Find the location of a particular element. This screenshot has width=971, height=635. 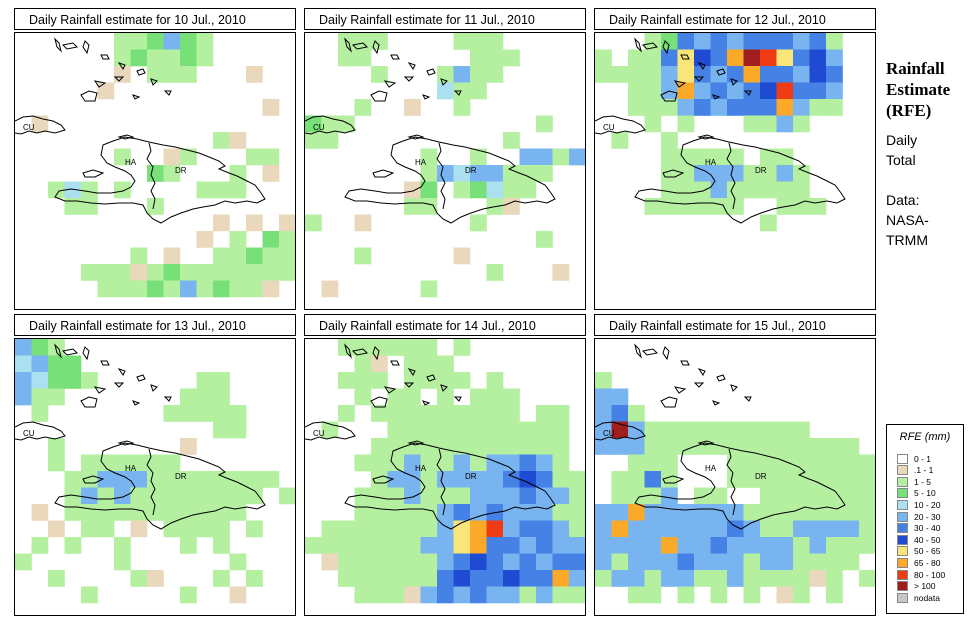

legend-item: > 100 is located at coordinates (916, 586).